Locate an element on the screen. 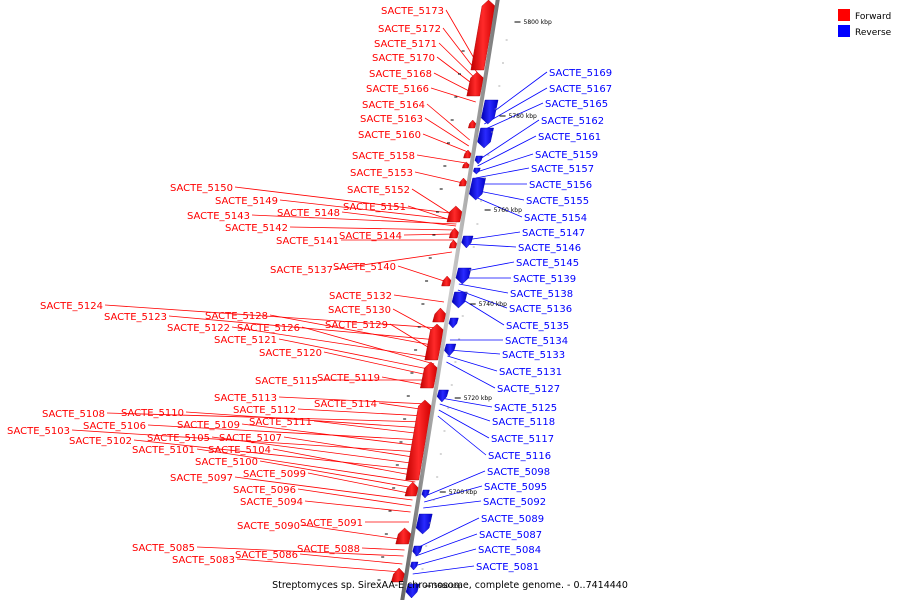 The width and height of the screenshot is (900, 600). forward-gene-label: SACTE_5110 is located at coordinates (152, 413).